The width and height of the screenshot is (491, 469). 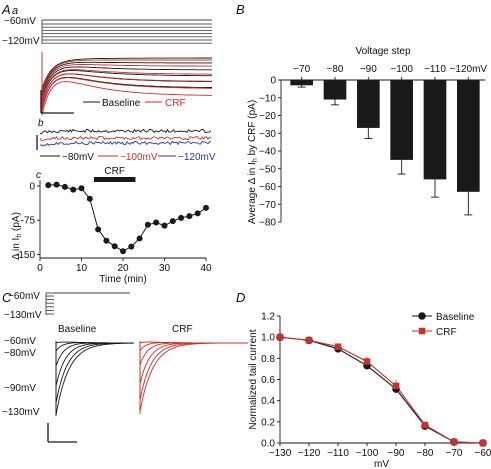 I want to click on D-line-baseline, so click(x=381, y=390).